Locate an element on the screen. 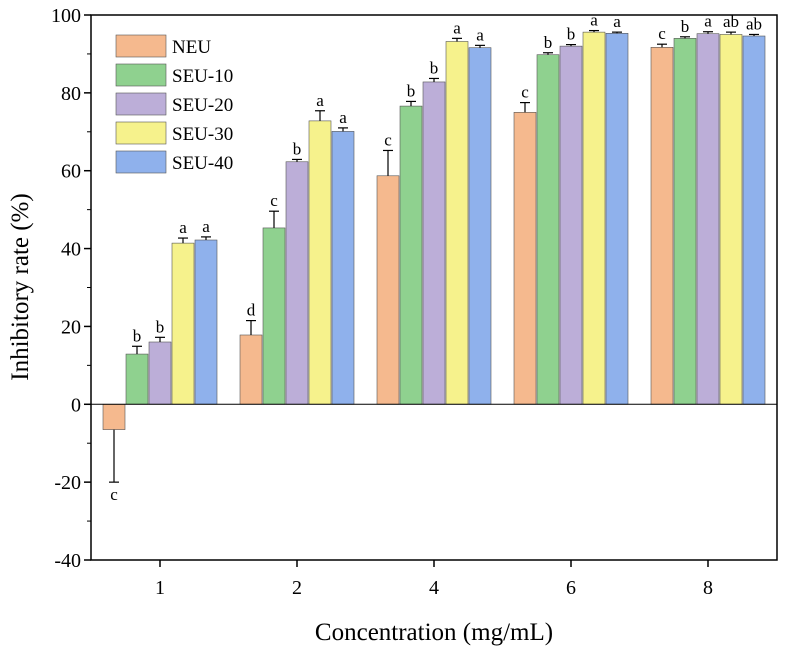 Image resolution: width=785 pixels, height=650 pixels. x-axis-title: Concentration (mg/mL) is located at coordinates (434, 632).